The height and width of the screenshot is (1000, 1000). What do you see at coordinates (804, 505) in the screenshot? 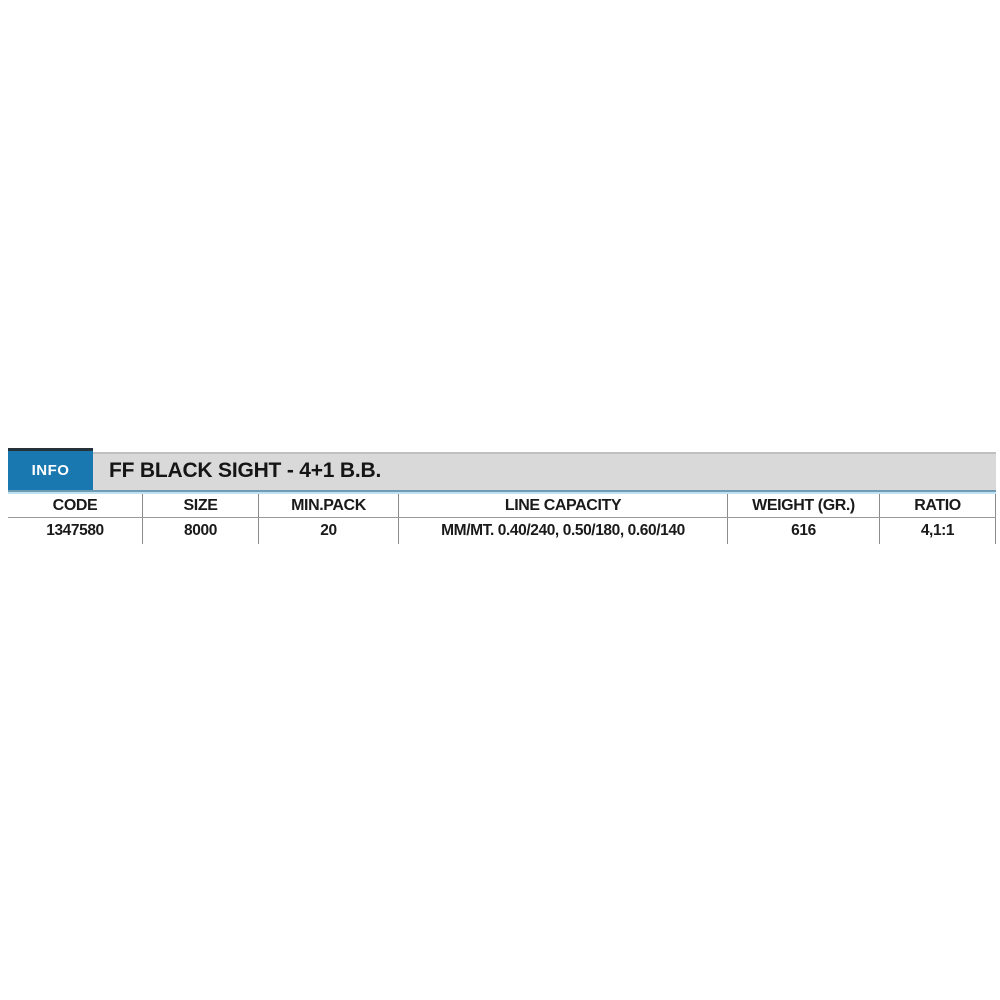
I see `header-cell-weight: WEIGHT (GR.)` at bounding box center [804, 505].